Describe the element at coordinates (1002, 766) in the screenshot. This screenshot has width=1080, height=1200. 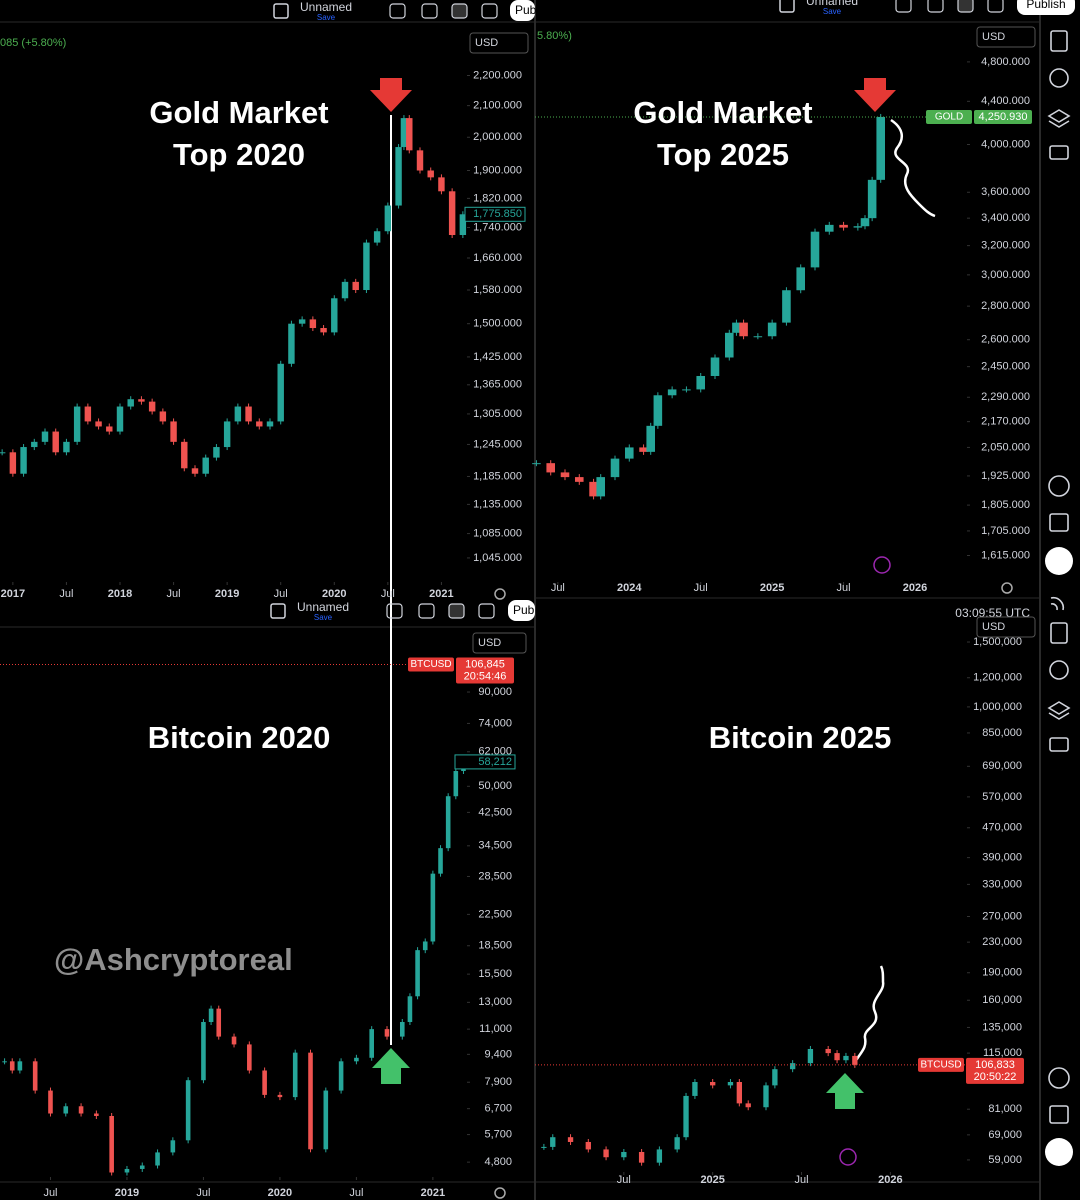
I see `y-tick-label: 690,000` at that location.